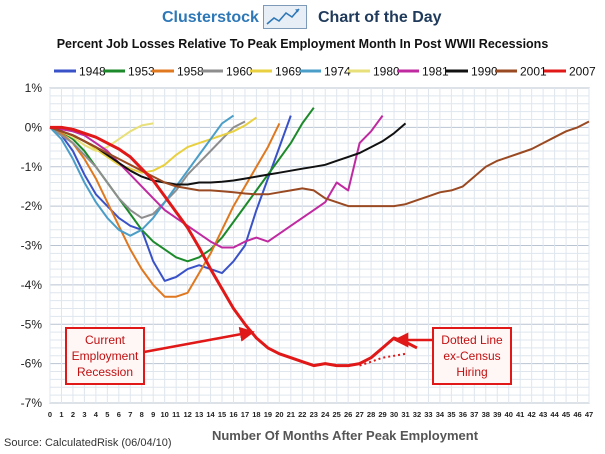 This screenshot has height=454, width=605. What do you see at coordinates (435, 72) in the screenshot?
I see `legend-label-1981: 1981` at bounding box center [435, 72].